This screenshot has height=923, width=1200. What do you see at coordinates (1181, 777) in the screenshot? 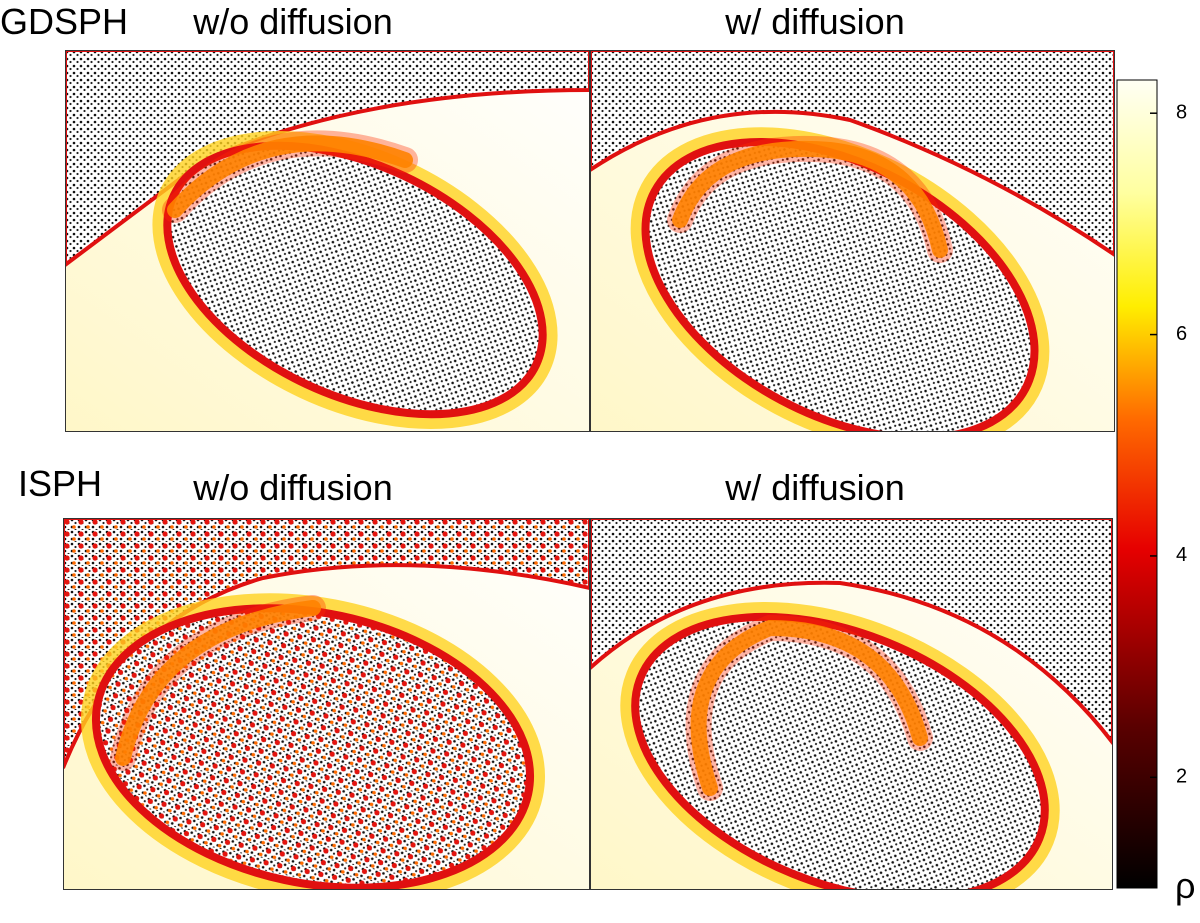
I see `colorbar-tick-label: 2` at bounding box center [1181, 777].